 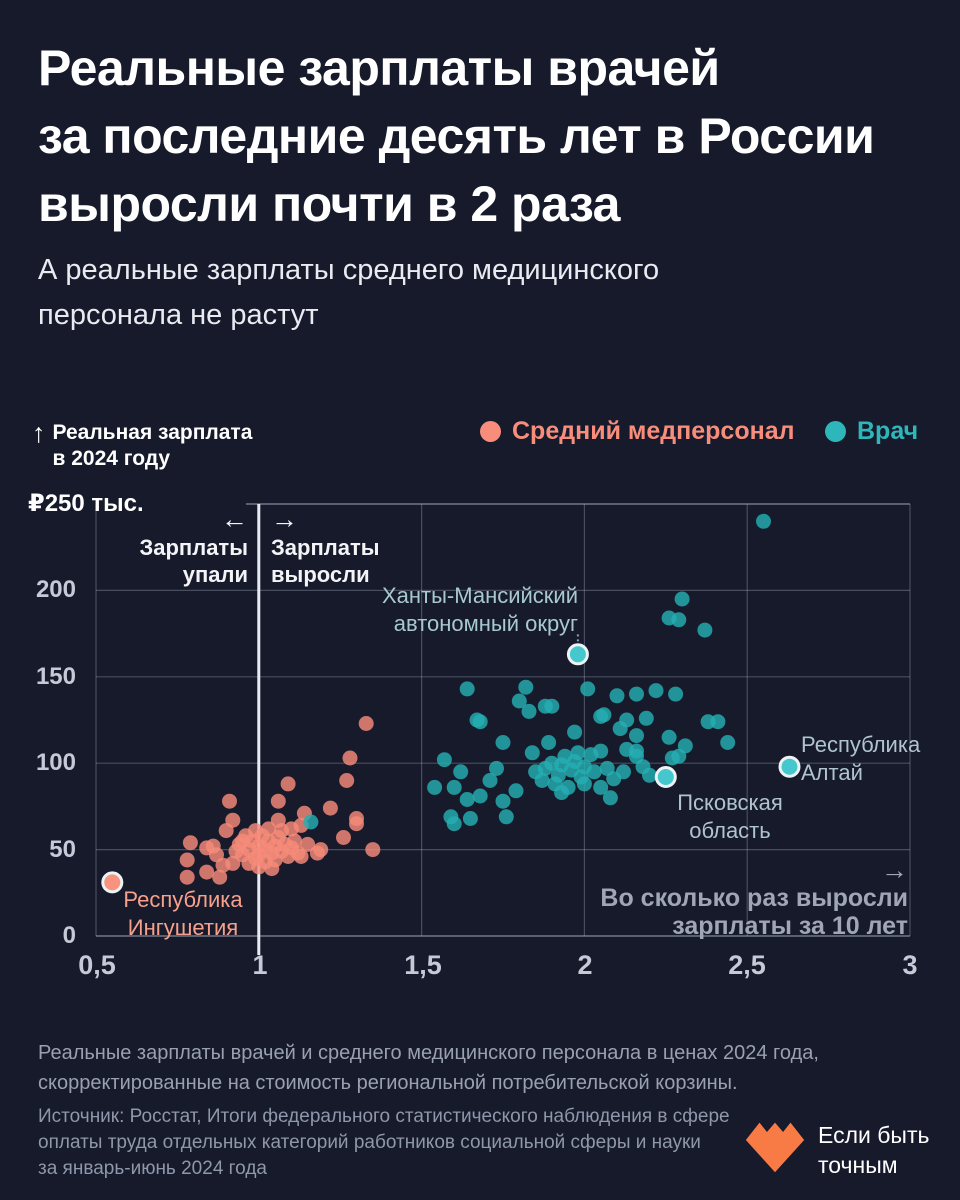 I want to click on brand-name-line-1: Если быть, so click(x=874, y=1135).